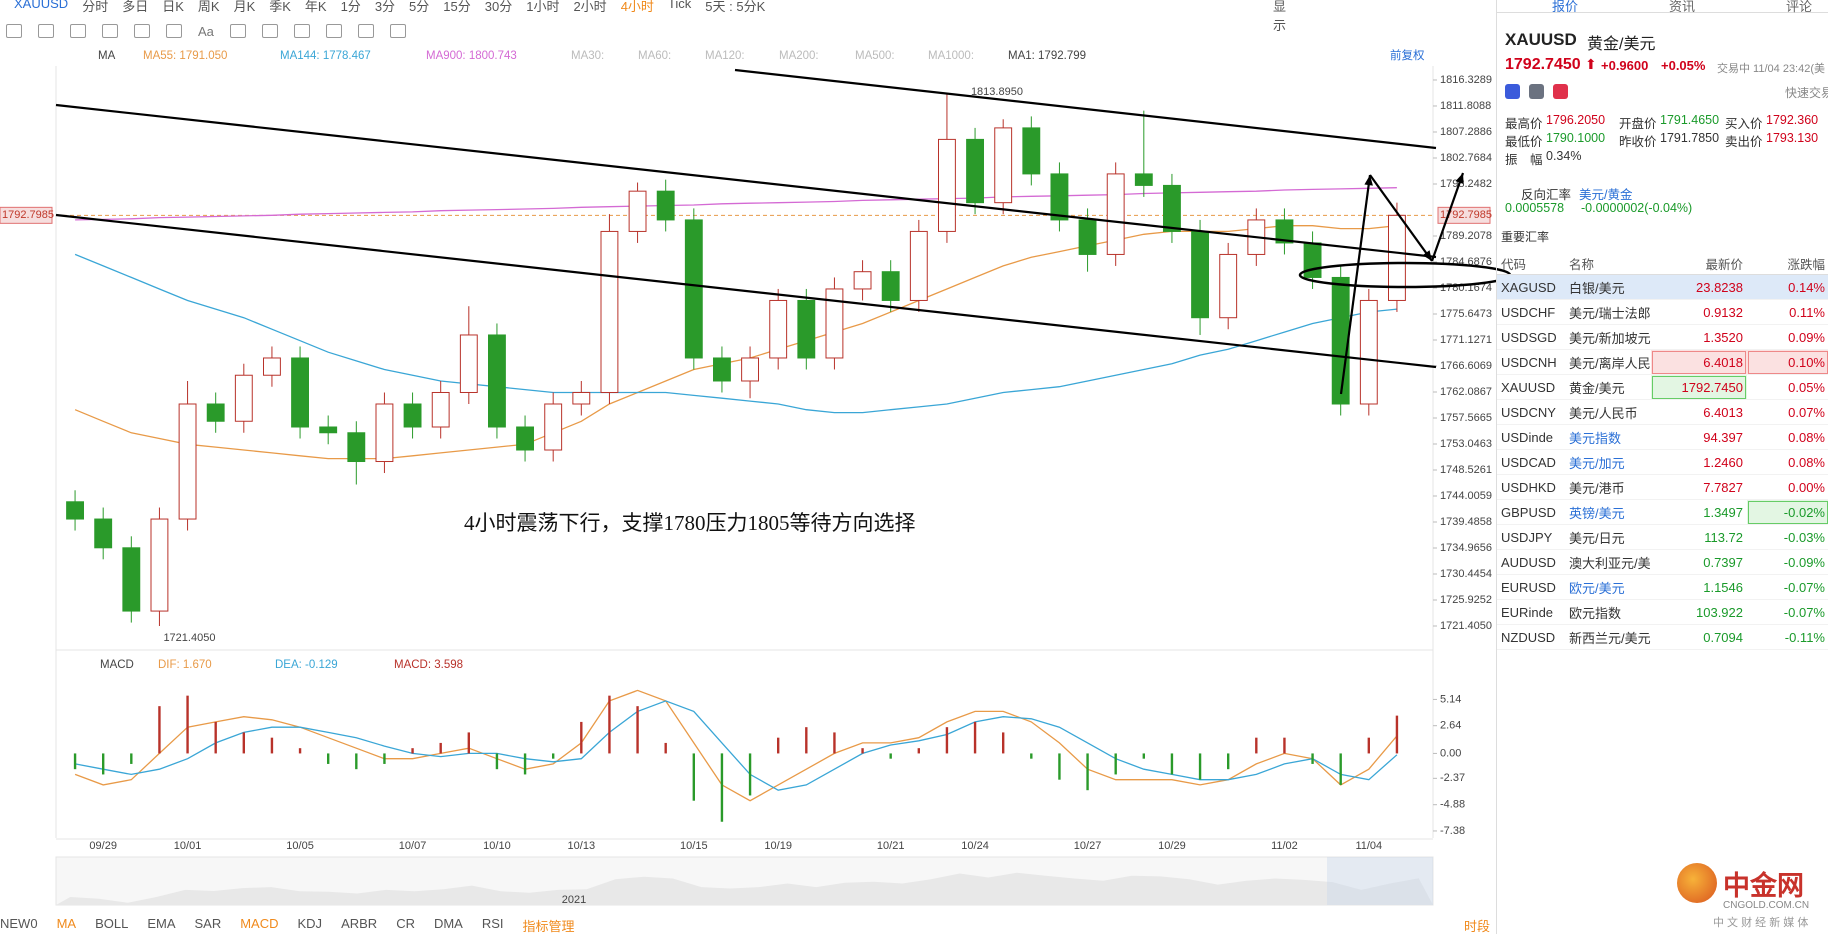  I want to click on y-tick-label: 1730.4454, so click(1466, 574).